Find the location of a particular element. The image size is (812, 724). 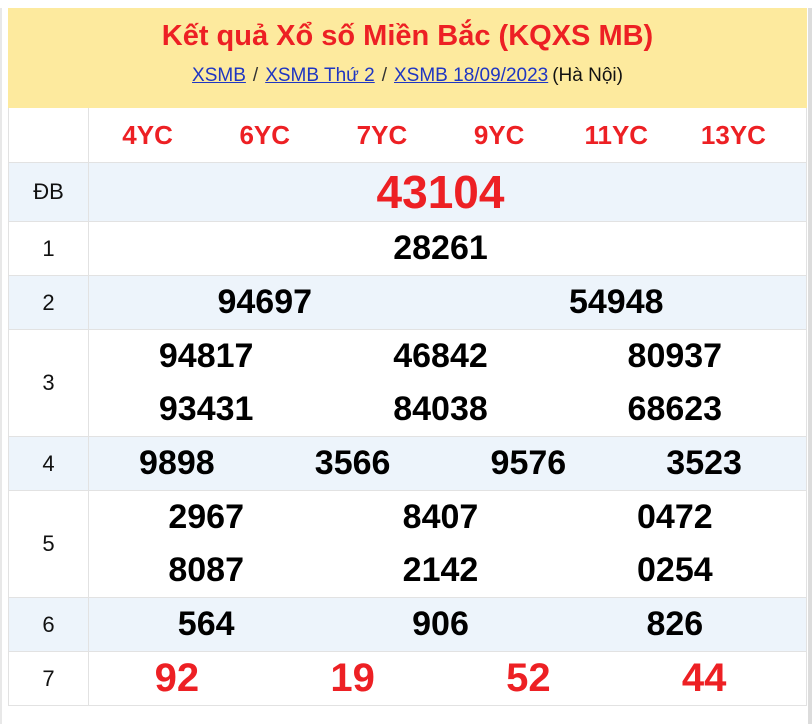

column-header: 11YC is located at coordinates (616, 134).